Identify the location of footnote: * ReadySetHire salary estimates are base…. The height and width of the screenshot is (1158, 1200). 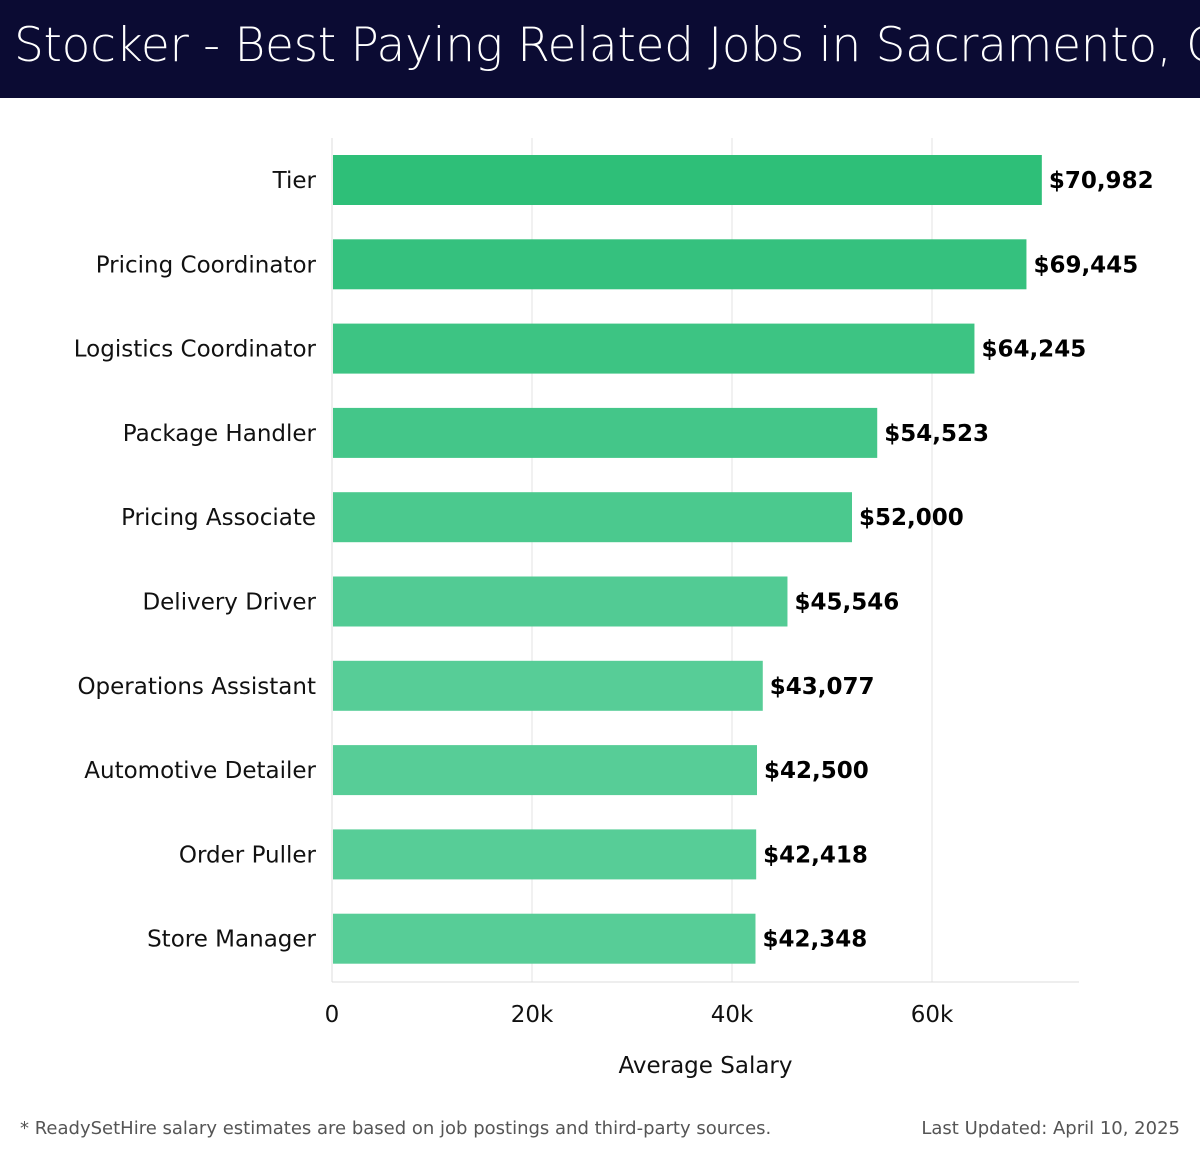
(396, 1128).